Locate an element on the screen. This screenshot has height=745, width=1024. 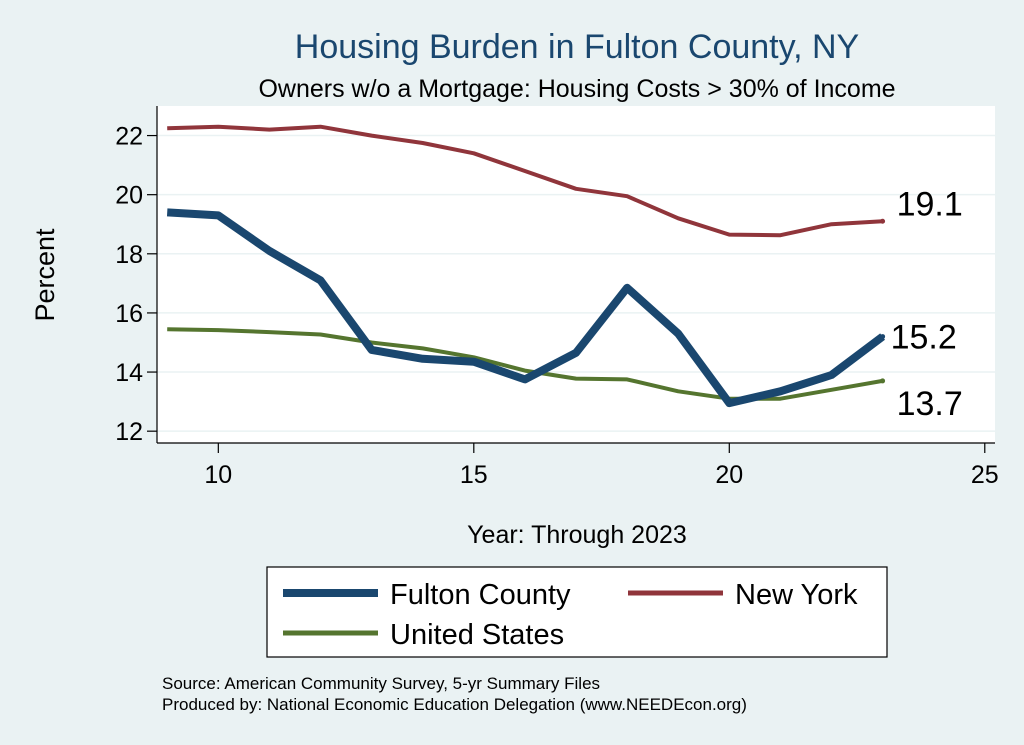
y-tick-label: 12 is located at coordinates (129, 432).